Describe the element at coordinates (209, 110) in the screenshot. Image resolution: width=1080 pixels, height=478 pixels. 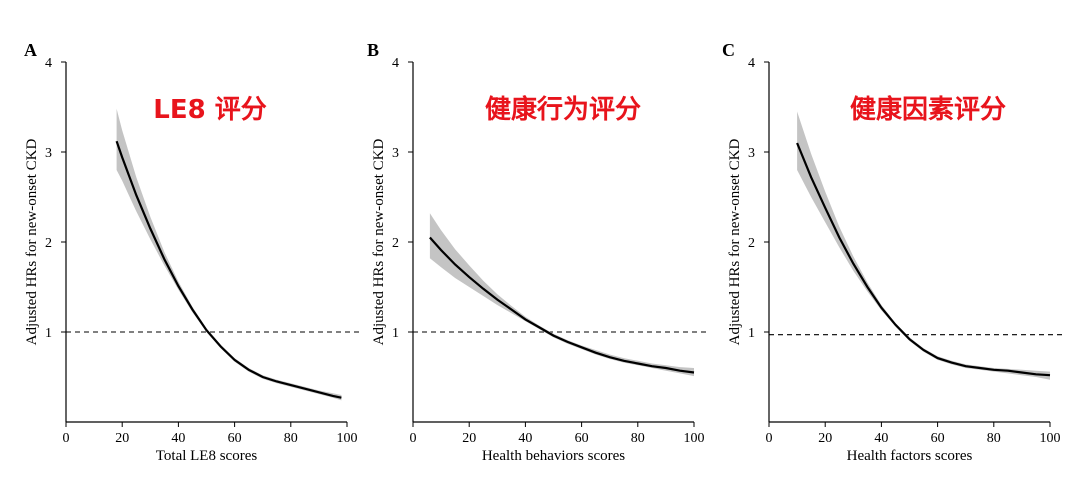
I see `chart-title: LE8 评分` at that location.